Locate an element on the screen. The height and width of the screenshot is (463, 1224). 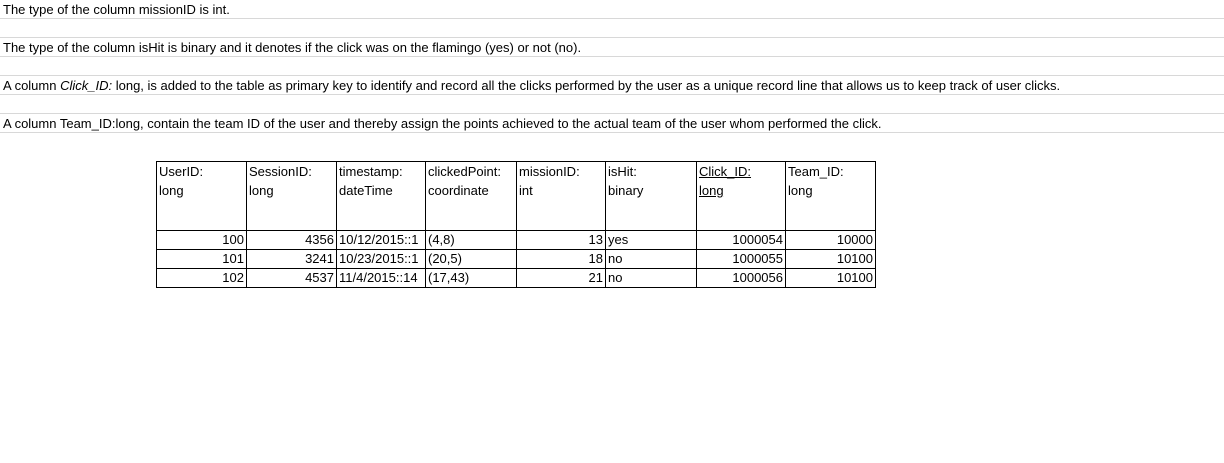
cell-clickedpoint: (17,43) is located at coordinates (471, 278).